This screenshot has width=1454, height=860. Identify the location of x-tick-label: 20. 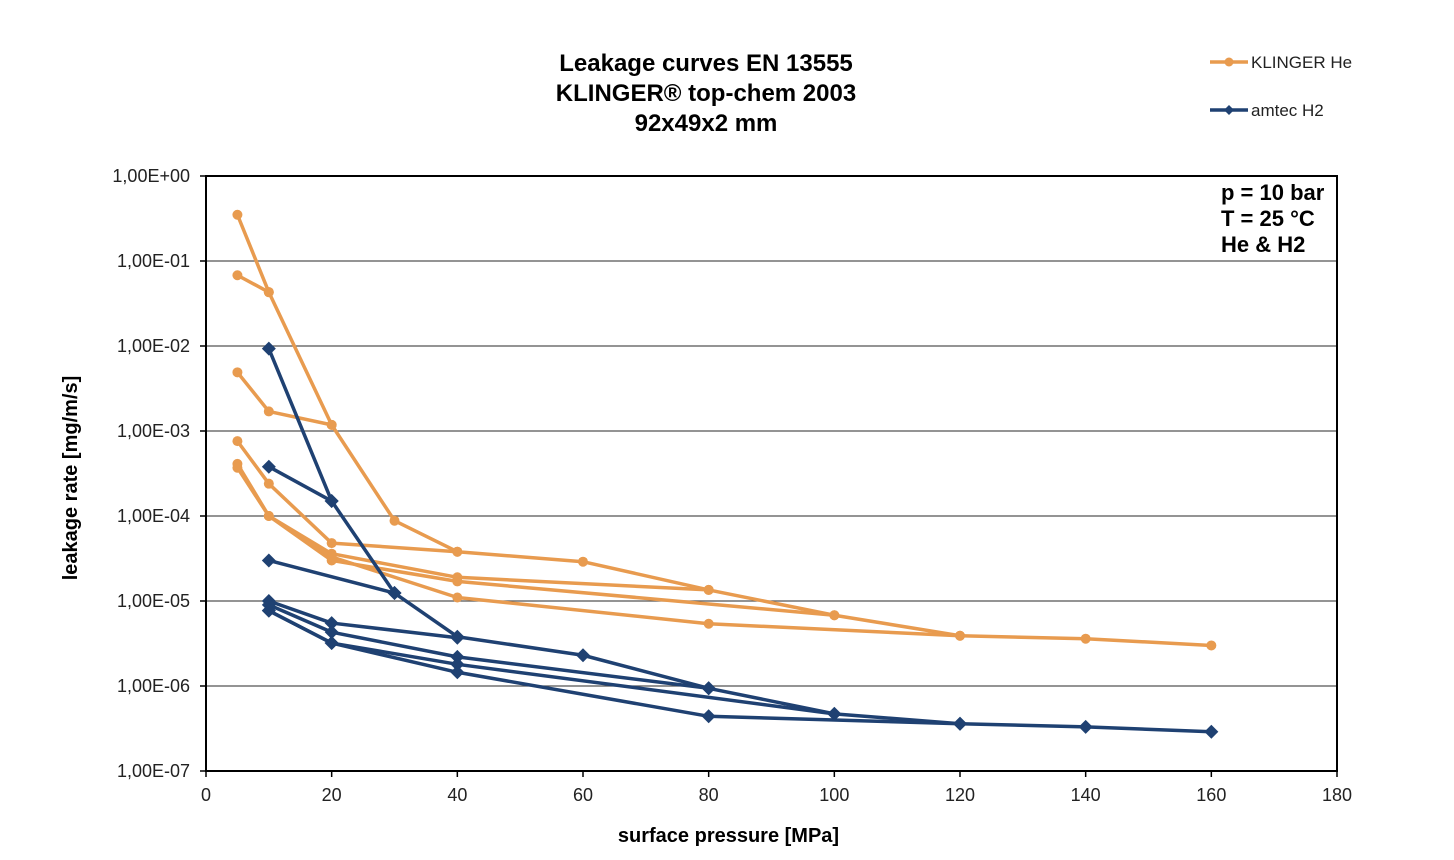
(332, 795).